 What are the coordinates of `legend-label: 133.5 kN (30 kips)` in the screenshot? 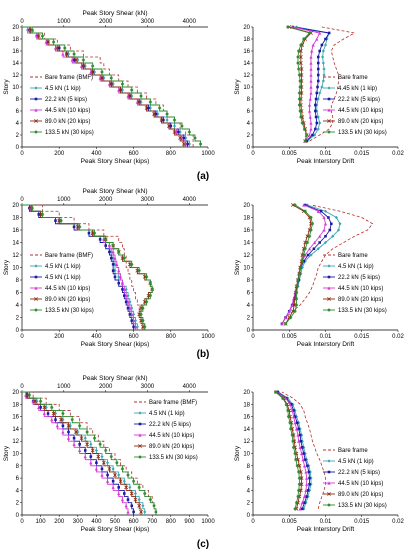 It's located at (362, 311).